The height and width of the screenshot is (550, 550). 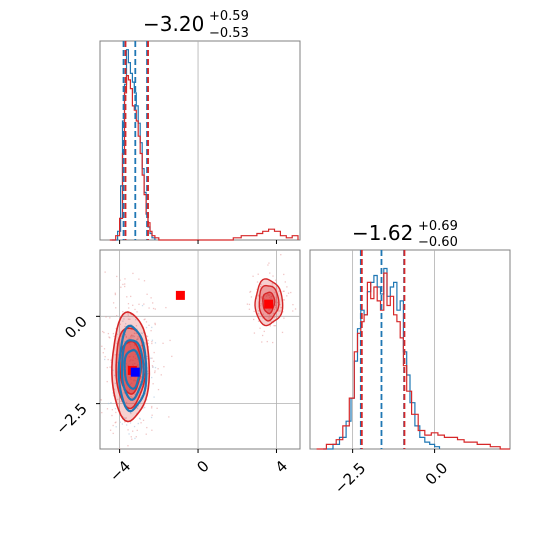 What do you see at coordinates (76, 327) in the screenshot?
I see `y-tick-label: 0.0` at bounding box center [76, 327].